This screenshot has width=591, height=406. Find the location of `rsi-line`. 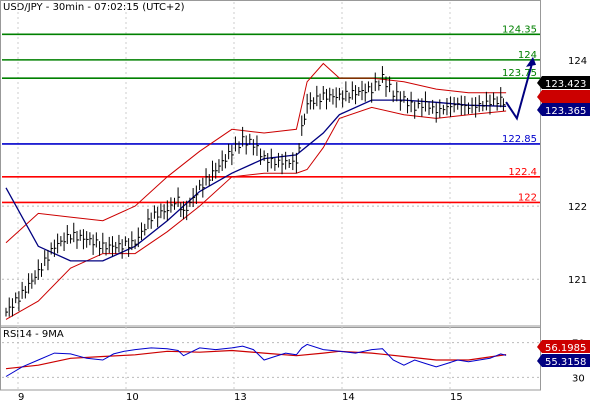

rsi-line is located at coordinates (256, 360).